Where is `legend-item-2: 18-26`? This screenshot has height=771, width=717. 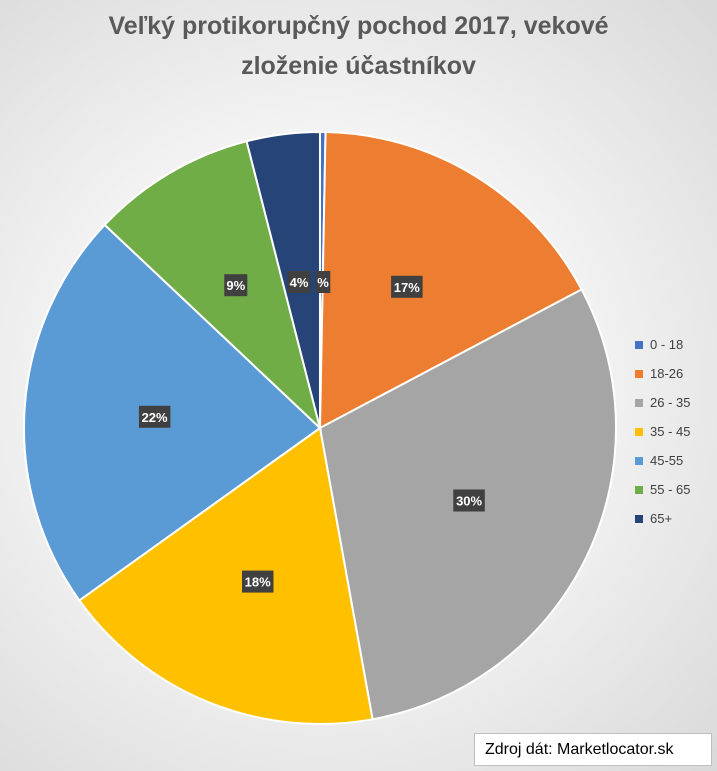
legend-item-2: 18-26 is located at coordinates (675, 373).